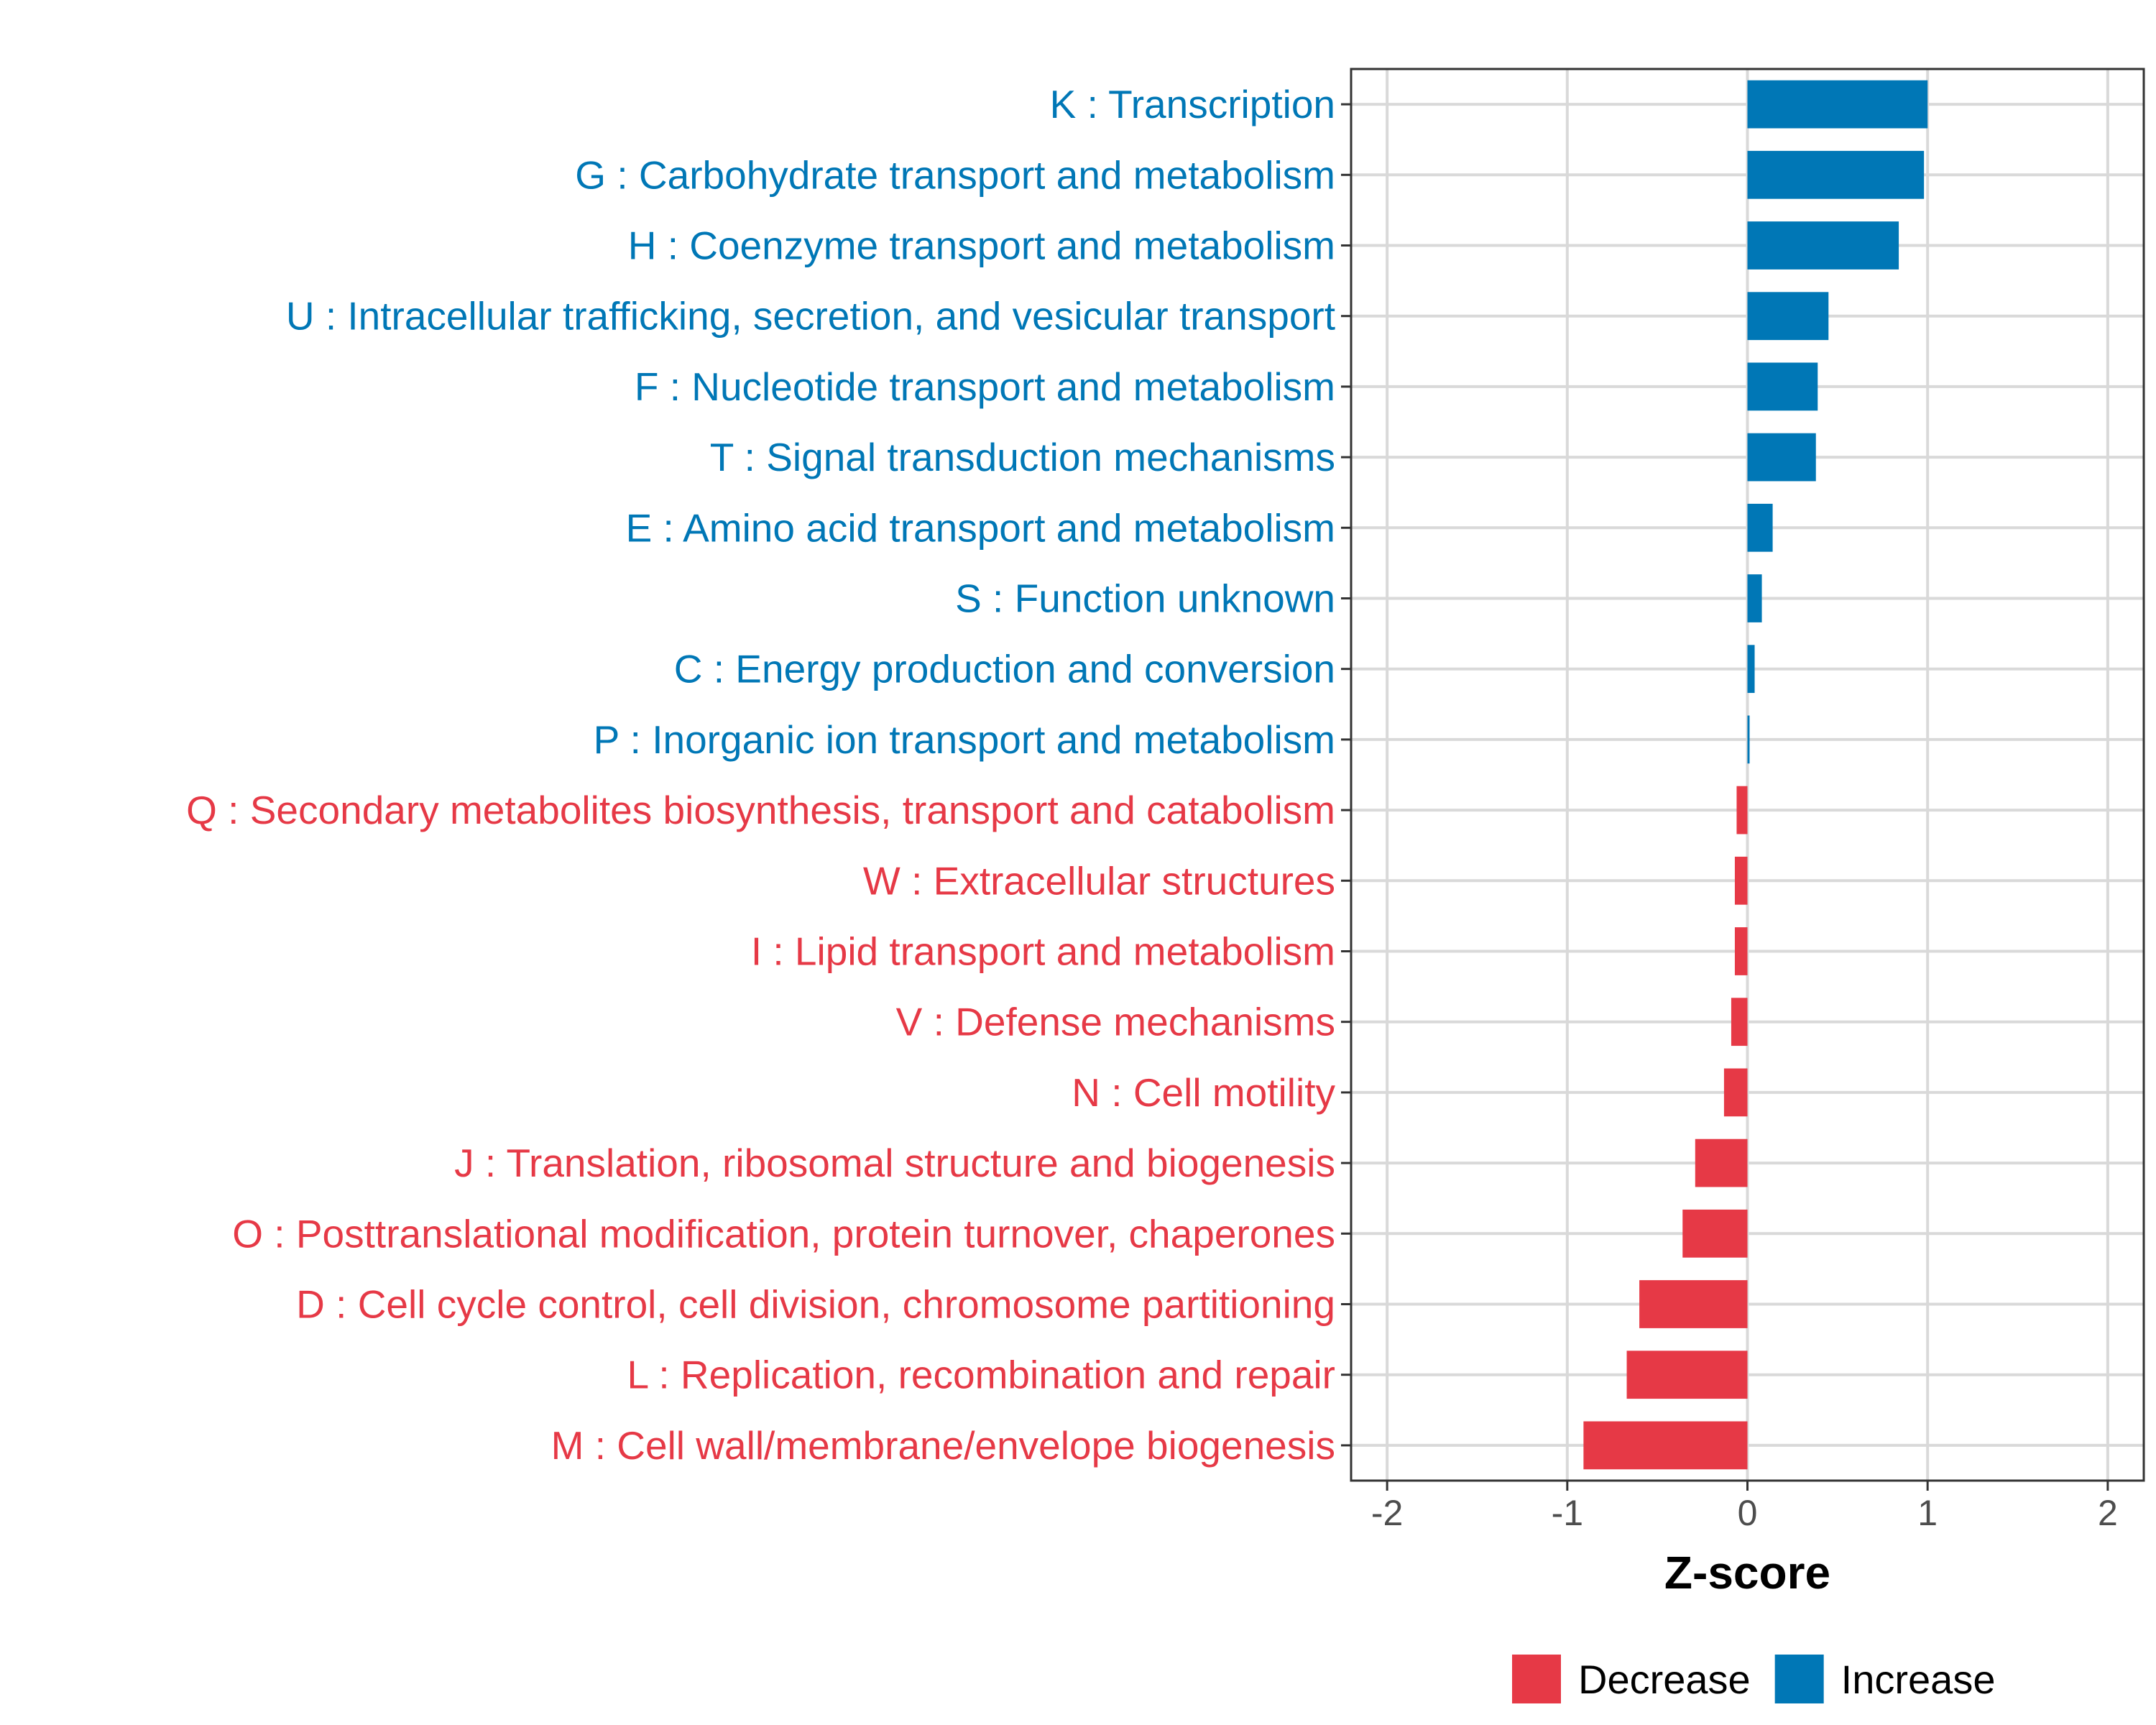 Image resolution: width=2156 pixels, height=1725 pixels. Describe the element at coordinates (1004, 669) in the screenshot. I see `category-label: C : Energy production and conversion` at that location.